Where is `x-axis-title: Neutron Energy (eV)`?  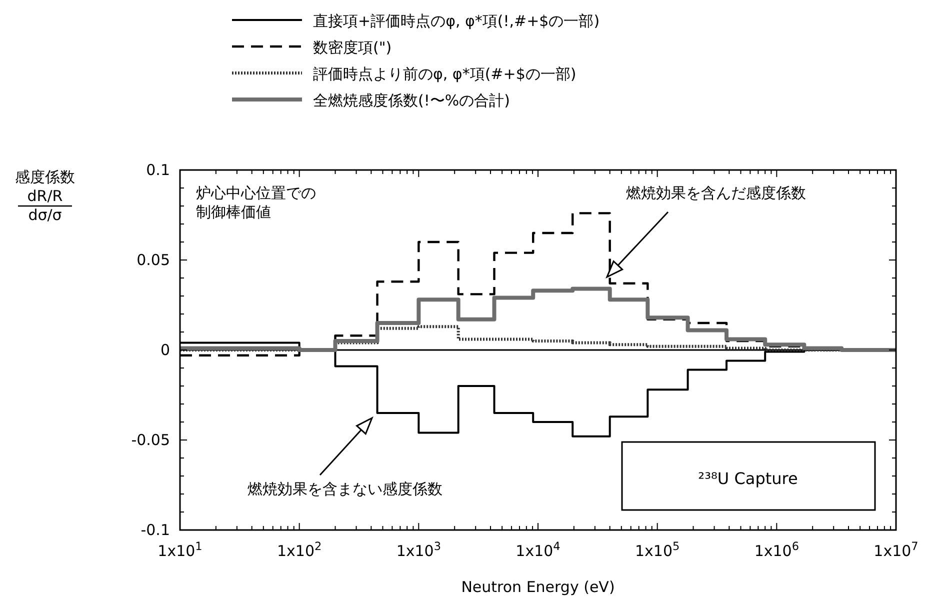
x-axis-title: Neutron Energy (eV) is located at coordinates (538, 587).